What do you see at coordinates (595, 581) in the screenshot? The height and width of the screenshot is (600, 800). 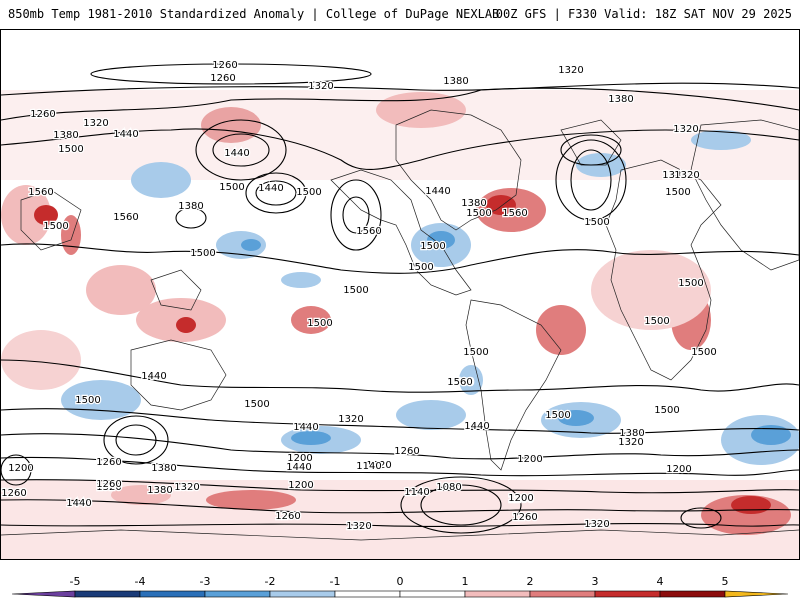 I see `colorbar-tick-label: 3` at bounding box center [595, 581].